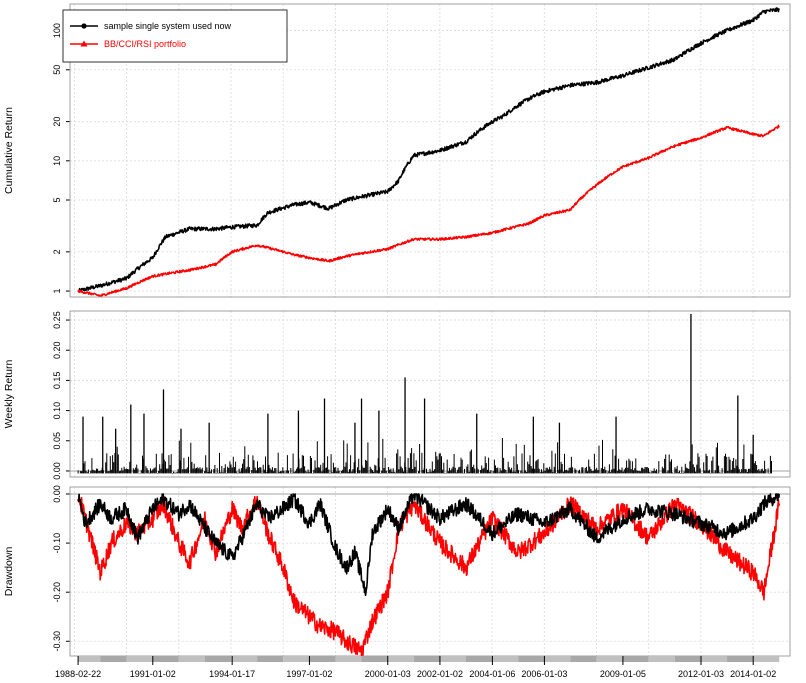 The image size is (806, 683). What do you see at coordinates (701, 674) in the screenshot?
I see `x-tick-label: 2012-01-03` at bounding box center [701, 674].